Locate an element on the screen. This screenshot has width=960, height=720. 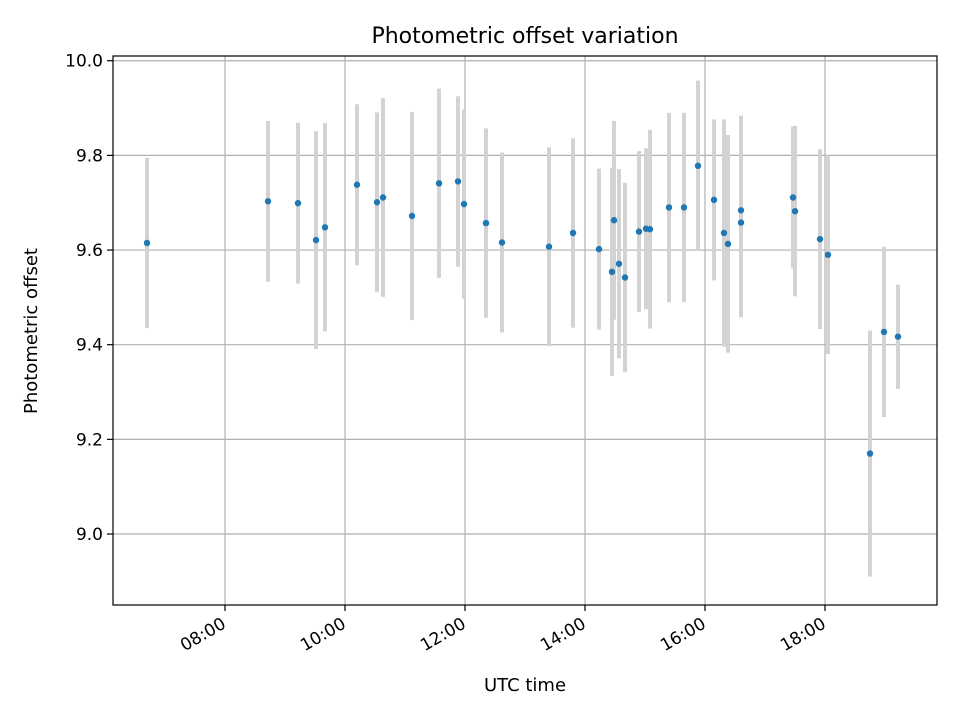
y-tick-label: 10.0 is located at coordinates (84, 62).